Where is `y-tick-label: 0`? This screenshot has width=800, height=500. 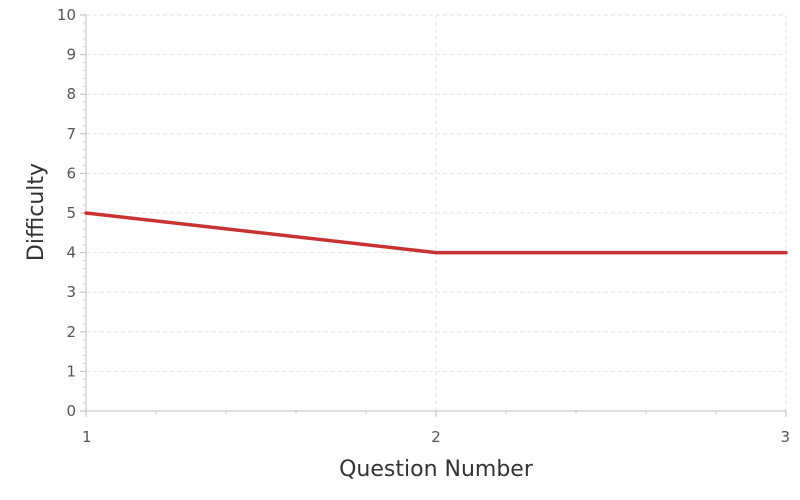
y-tick-label: 0 is located at coordinates (71, 411).